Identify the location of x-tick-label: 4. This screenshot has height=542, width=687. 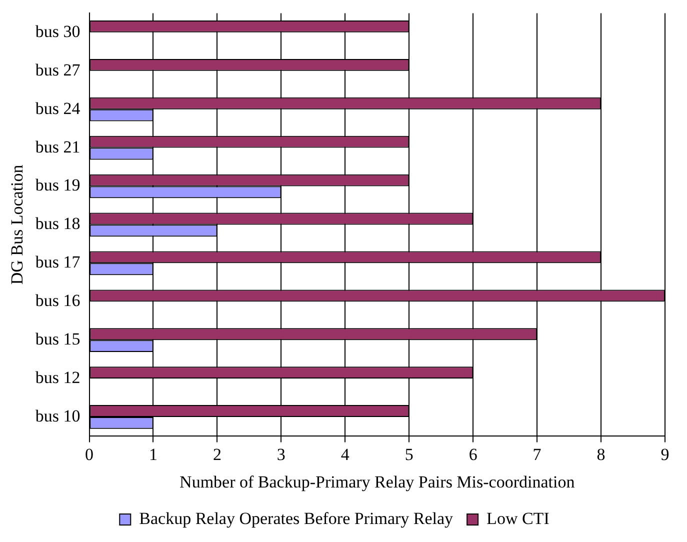
(345, 454).